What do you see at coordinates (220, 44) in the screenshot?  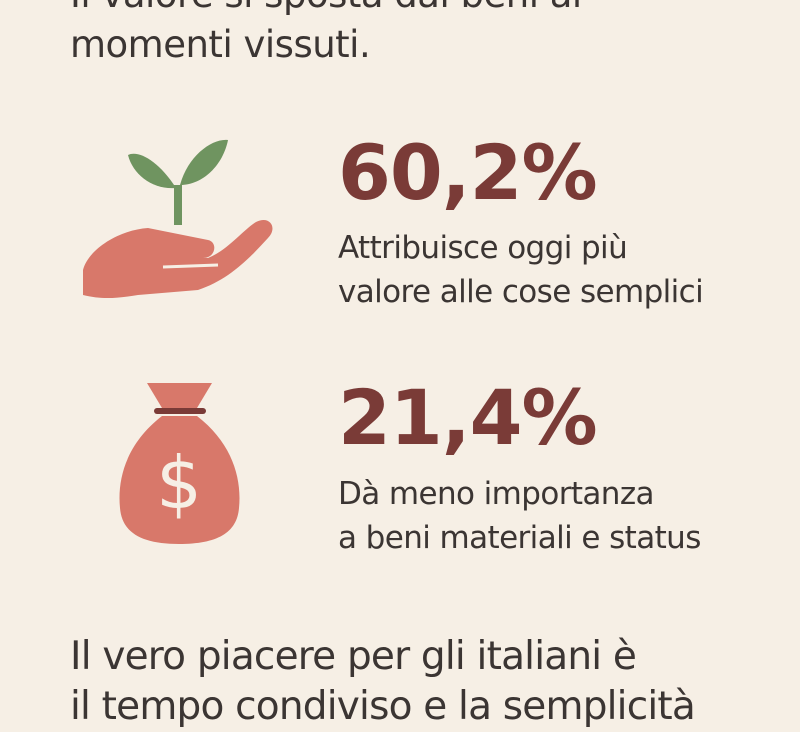 I see `intro-line-2: momenti vissuti.` at bounding box center [220, 44].